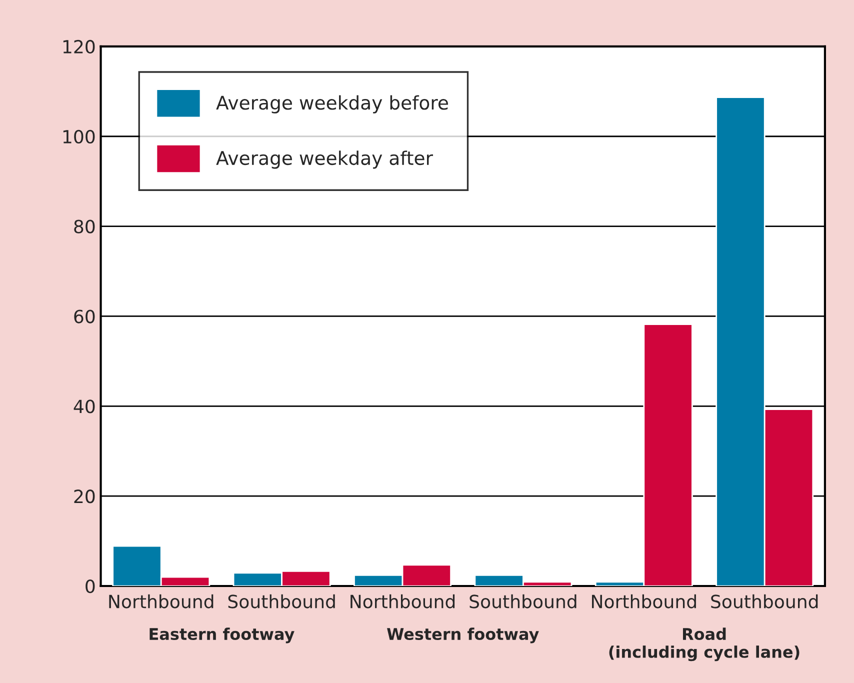 The image size is (854, 683). I want to click on y-tick-label: 80, so click(84, 227).